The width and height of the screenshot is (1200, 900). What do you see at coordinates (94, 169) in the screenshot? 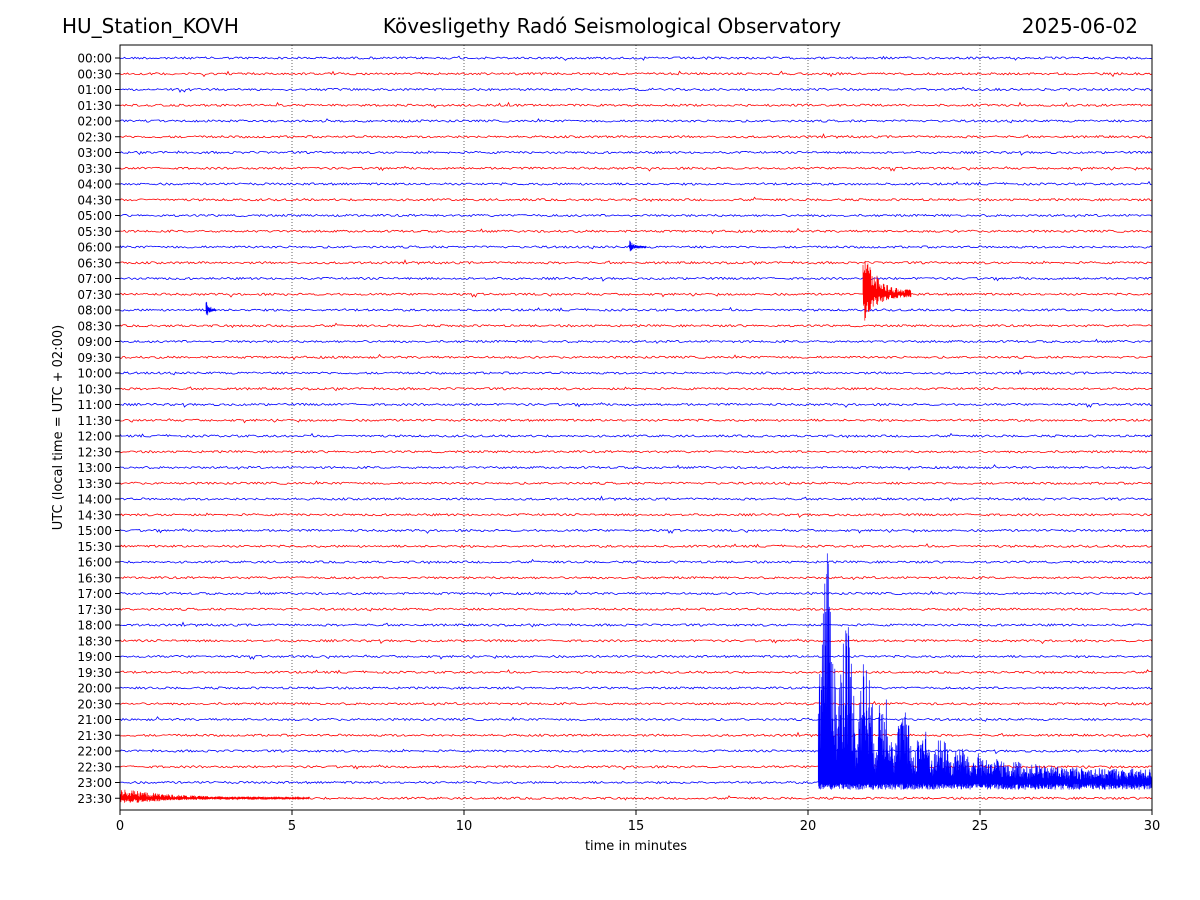
I see `y-tick-label: 03:30` at bounding box center [94, 169].